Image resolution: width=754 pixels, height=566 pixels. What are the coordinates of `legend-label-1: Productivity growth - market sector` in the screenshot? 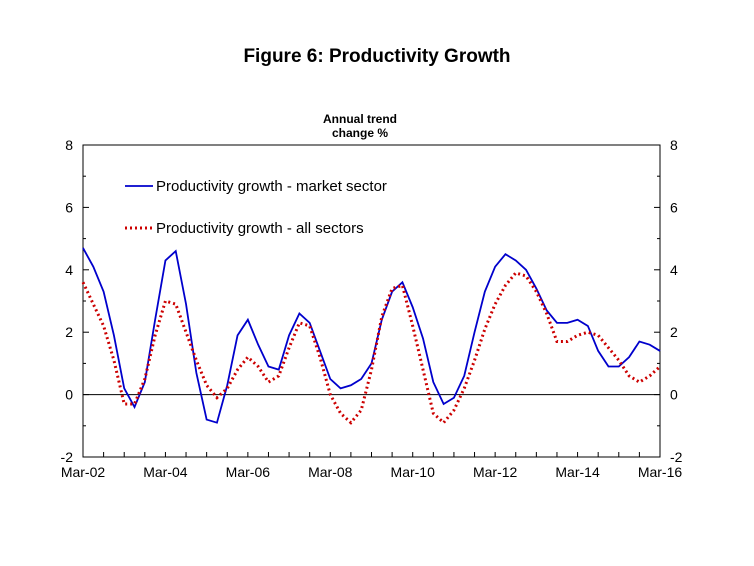 It's located at (271, 186).